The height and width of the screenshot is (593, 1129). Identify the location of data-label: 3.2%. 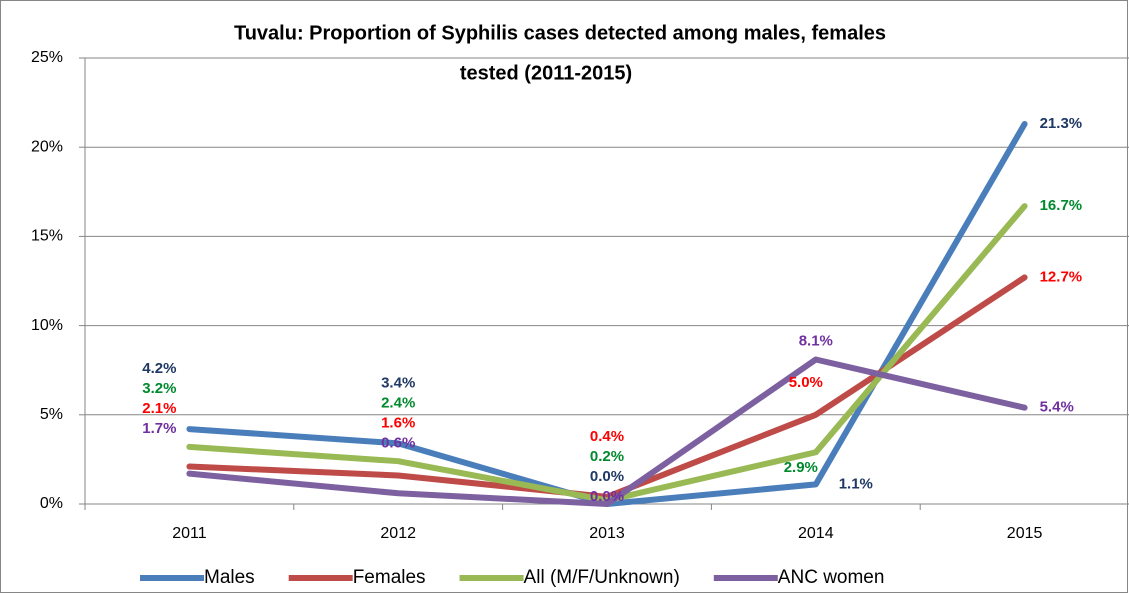
(159, 388).